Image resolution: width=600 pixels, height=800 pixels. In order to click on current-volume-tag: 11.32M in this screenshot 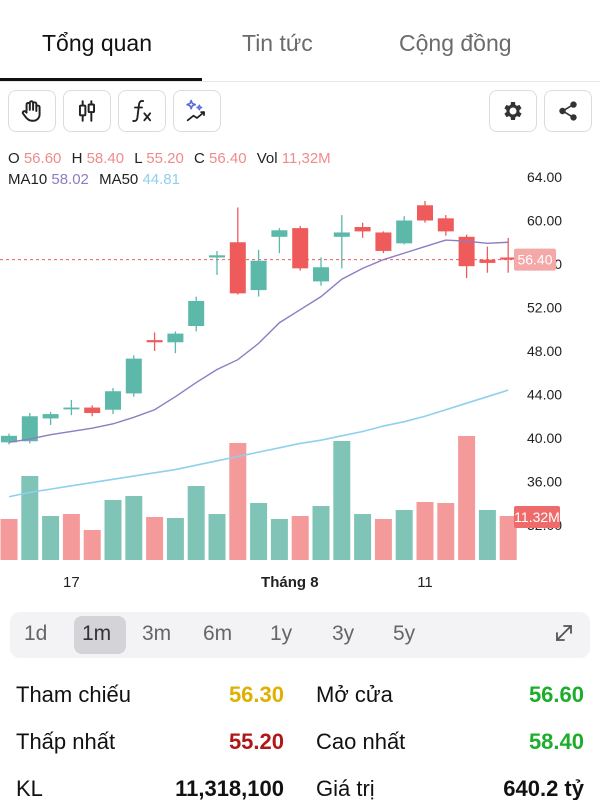, I will do `click(537, 517)`.